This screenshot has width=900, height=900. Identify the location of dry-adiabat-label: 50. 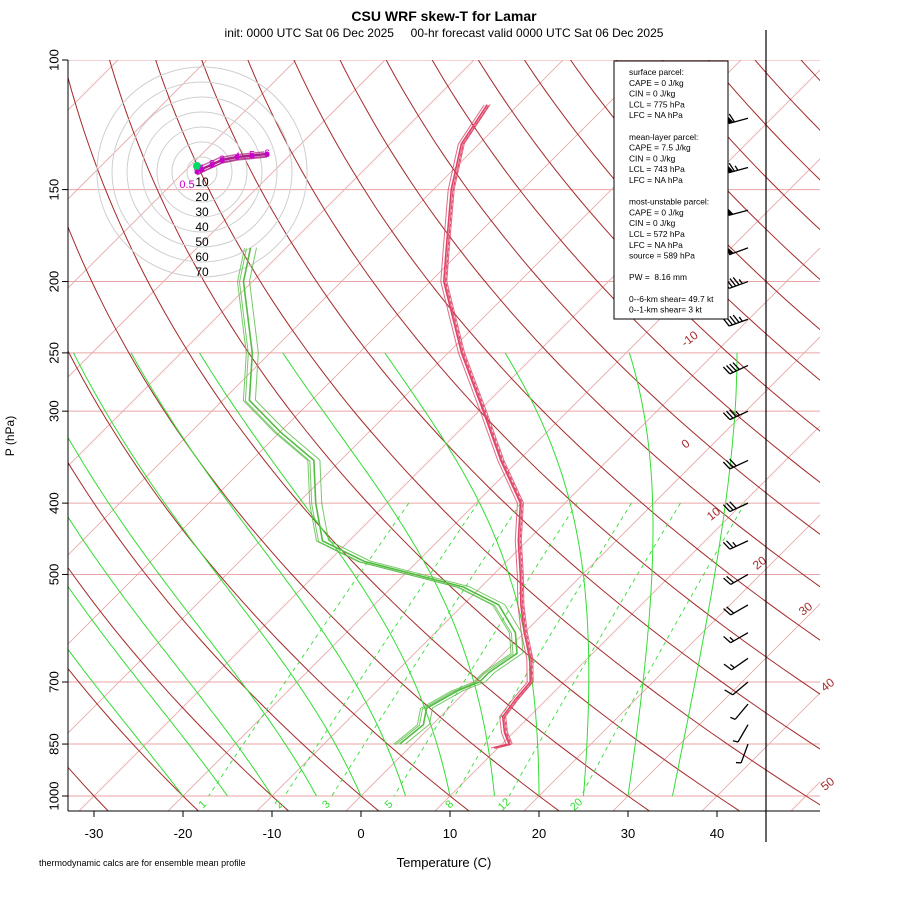
(827, 783).